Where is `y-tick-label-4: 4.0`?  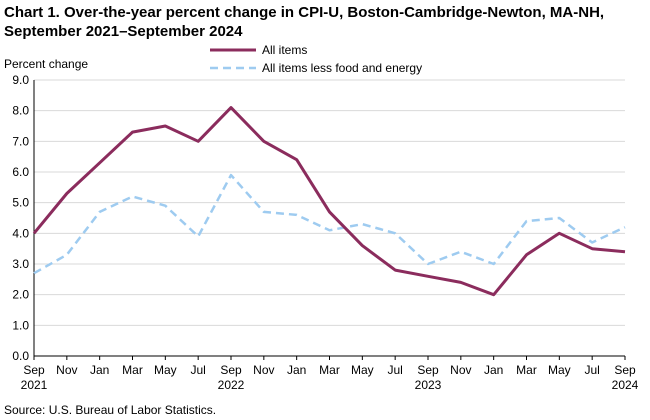 y-tick-label-4: 4.0 is located at coordinates (20, 233).